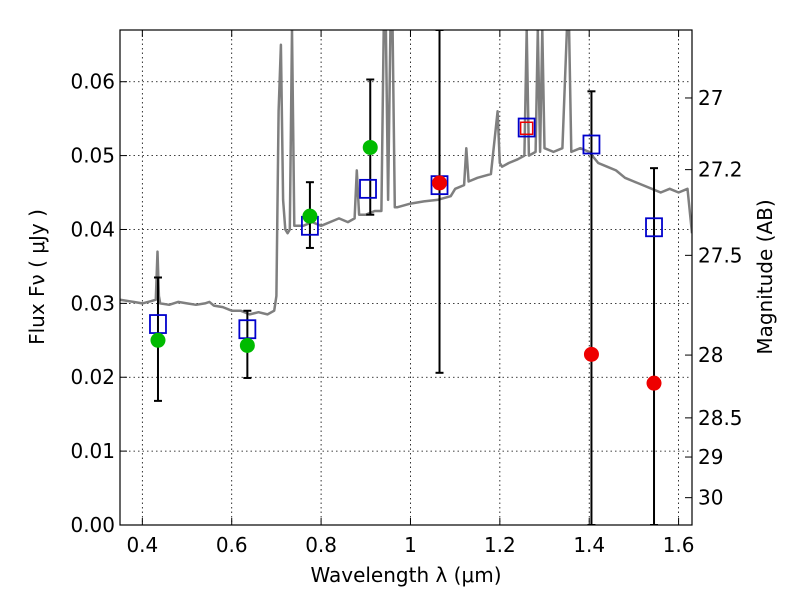 Image resolution: width=800 pixels, height=604 pixels. Describe the element at coordinates (710, 498) in the screenshot. I see `magnitude-tick-label: 30` at that location.